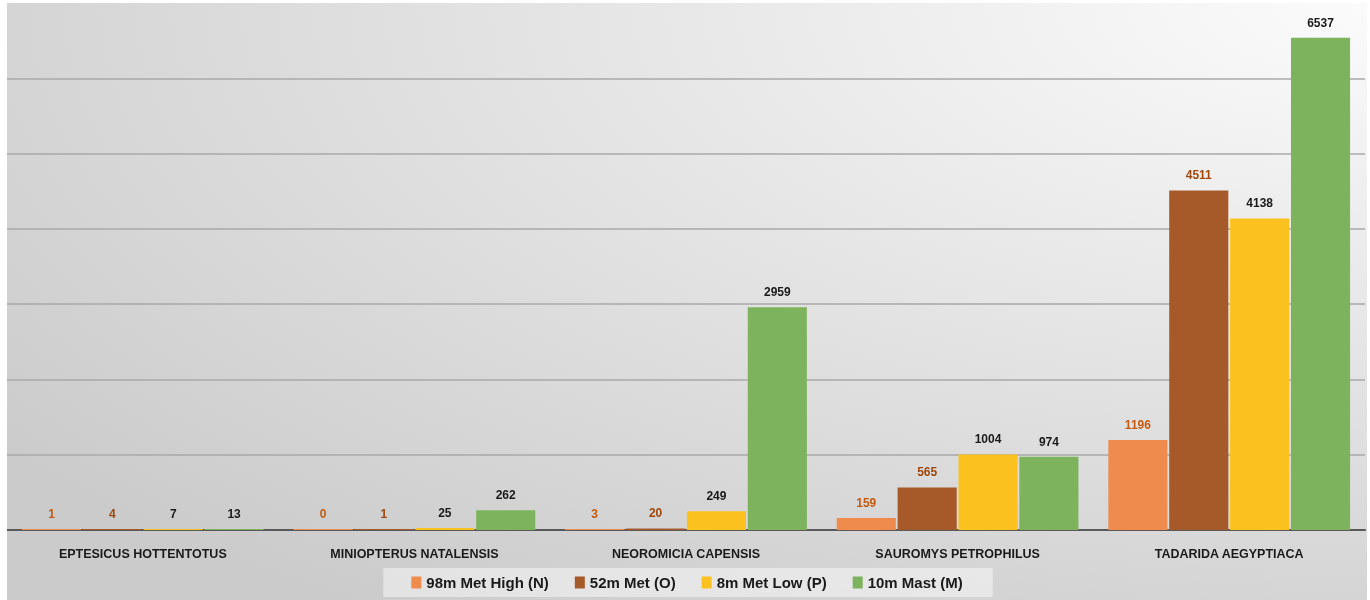 The image size is (1370, 600). I want to click on x-tick-label: NEOROMICIA CAPENSIS, so click(686, 553).